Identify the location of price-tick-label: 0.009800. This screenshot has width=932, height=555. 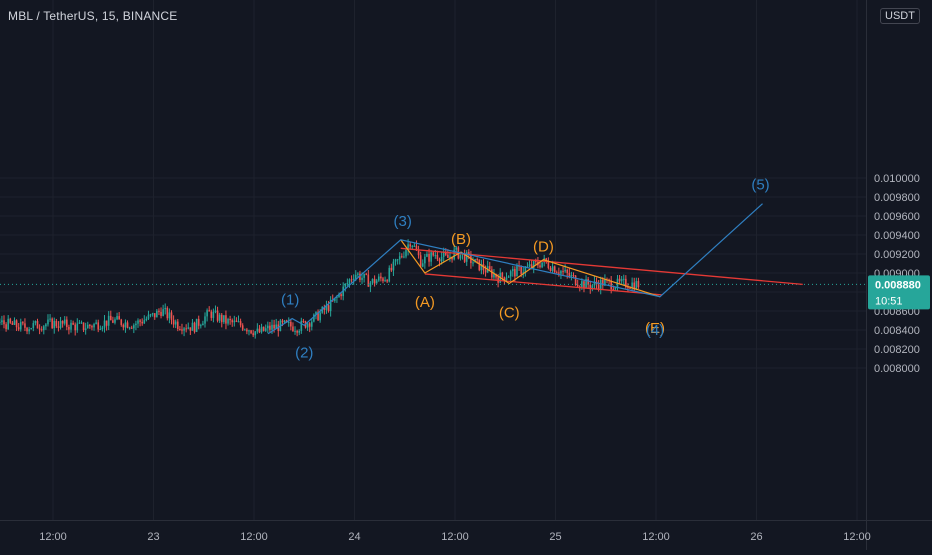
(897, 198).